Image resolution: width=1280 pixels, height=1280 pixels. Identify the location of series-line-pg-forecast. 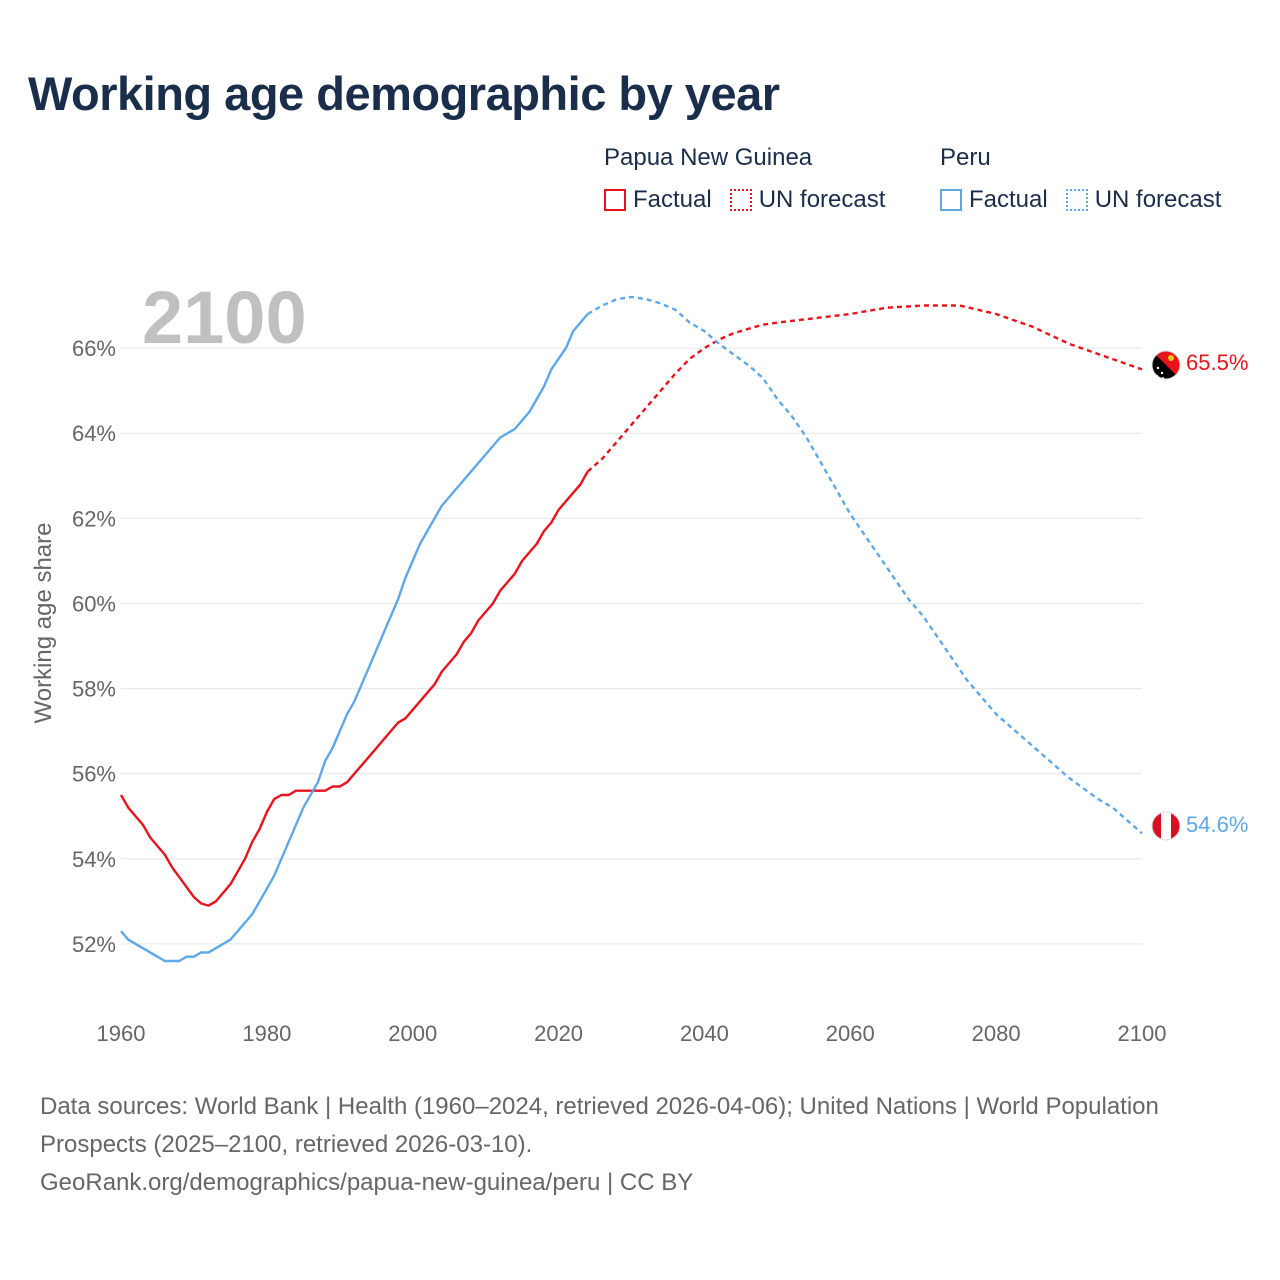
(864, 388).